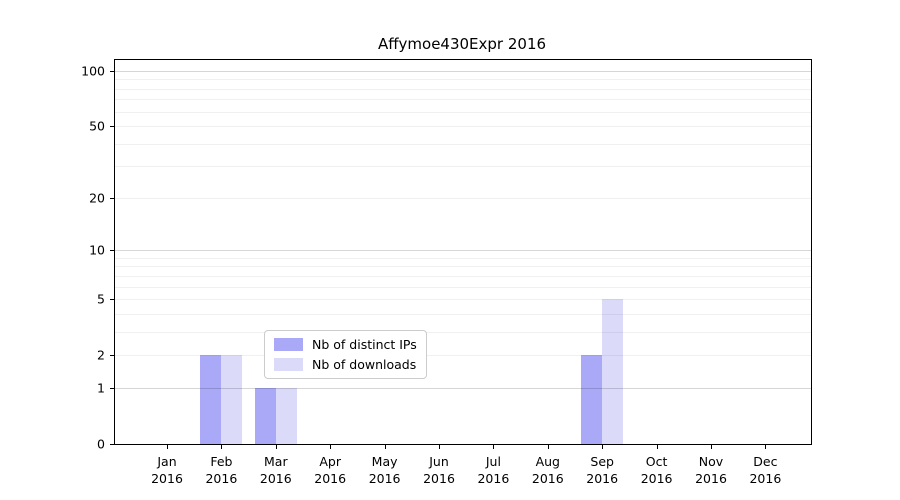 The width and height of the screenshot is (900, 500). What do you see at coordinates (275, 470) in the screenshot?
I see `x-tick-label-mar-2016: Mar 2016` at bounding box center [275, 470].